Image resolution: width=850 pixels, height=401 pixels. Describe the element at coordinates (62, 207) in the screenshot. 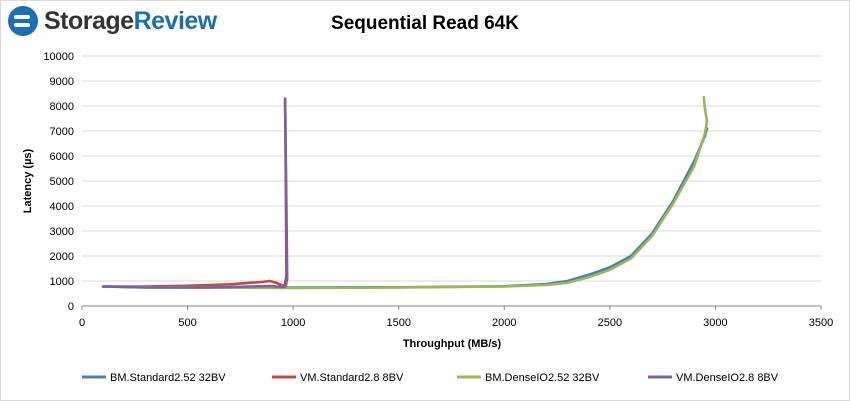

I see `y-tick-label: 4000` at that location.